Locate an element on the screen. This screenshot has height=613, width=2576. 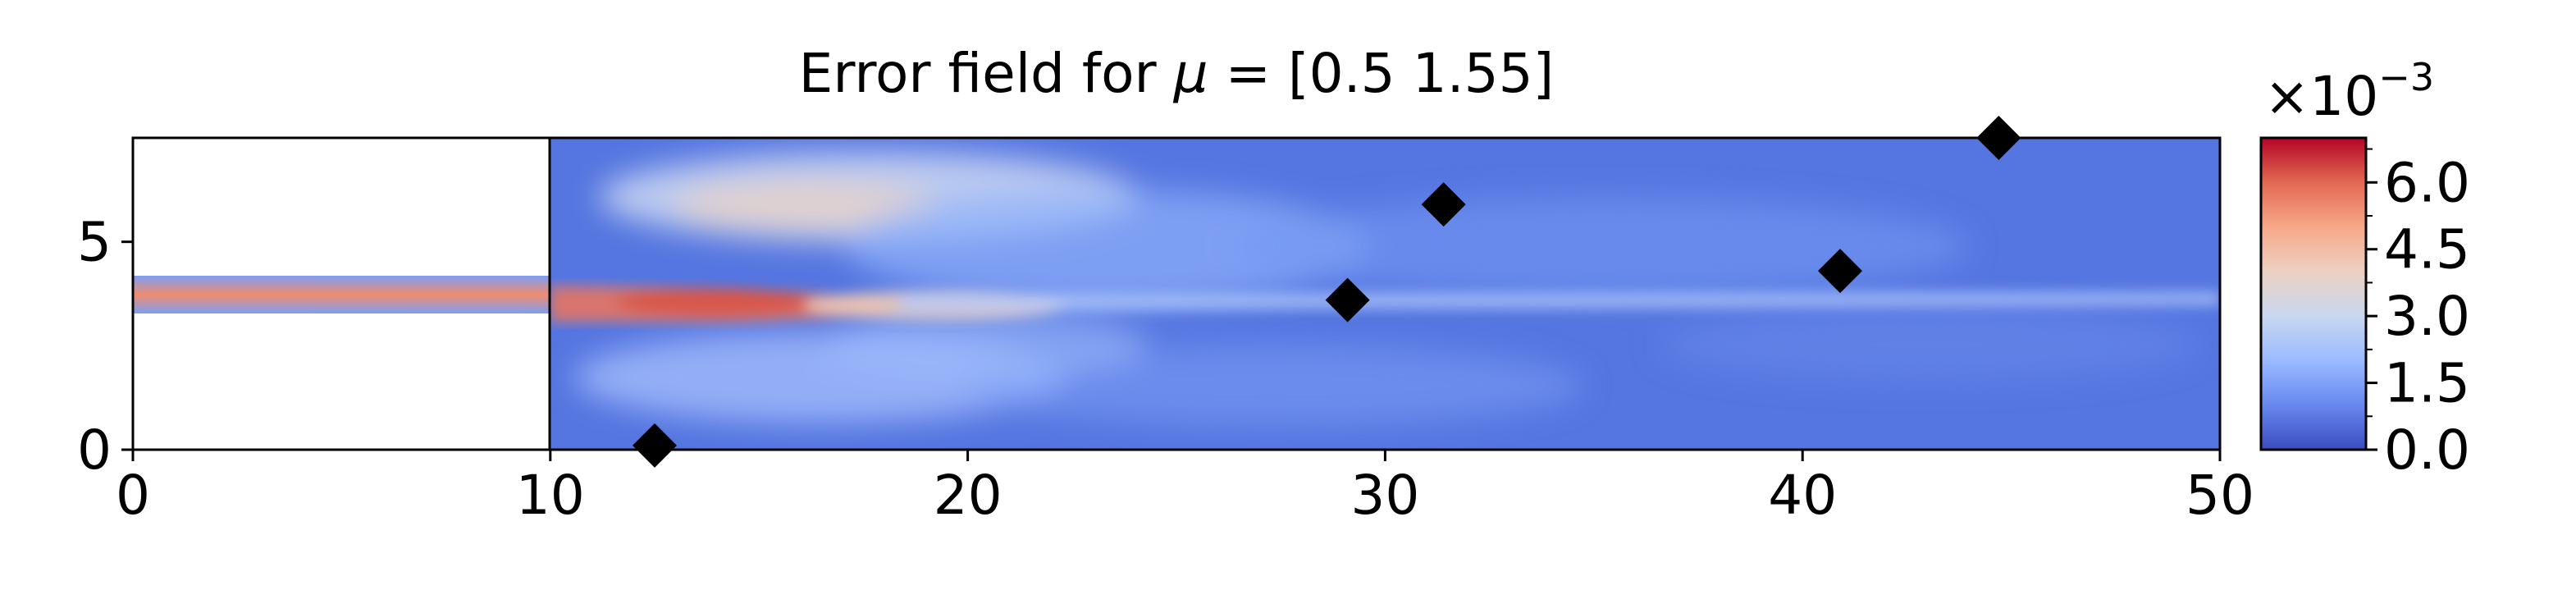
x-axis: 0 10 20 30 40 50 is located at coordinates (1185, 489).